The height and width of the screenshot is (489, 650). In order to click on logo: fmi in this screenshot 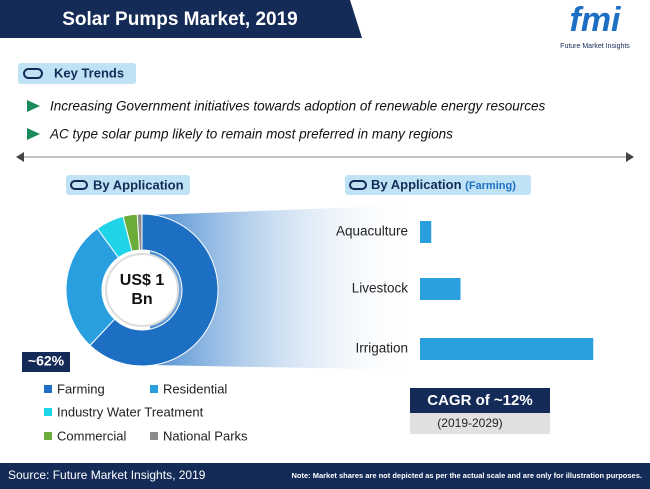, I will do `click(596, 20)`.